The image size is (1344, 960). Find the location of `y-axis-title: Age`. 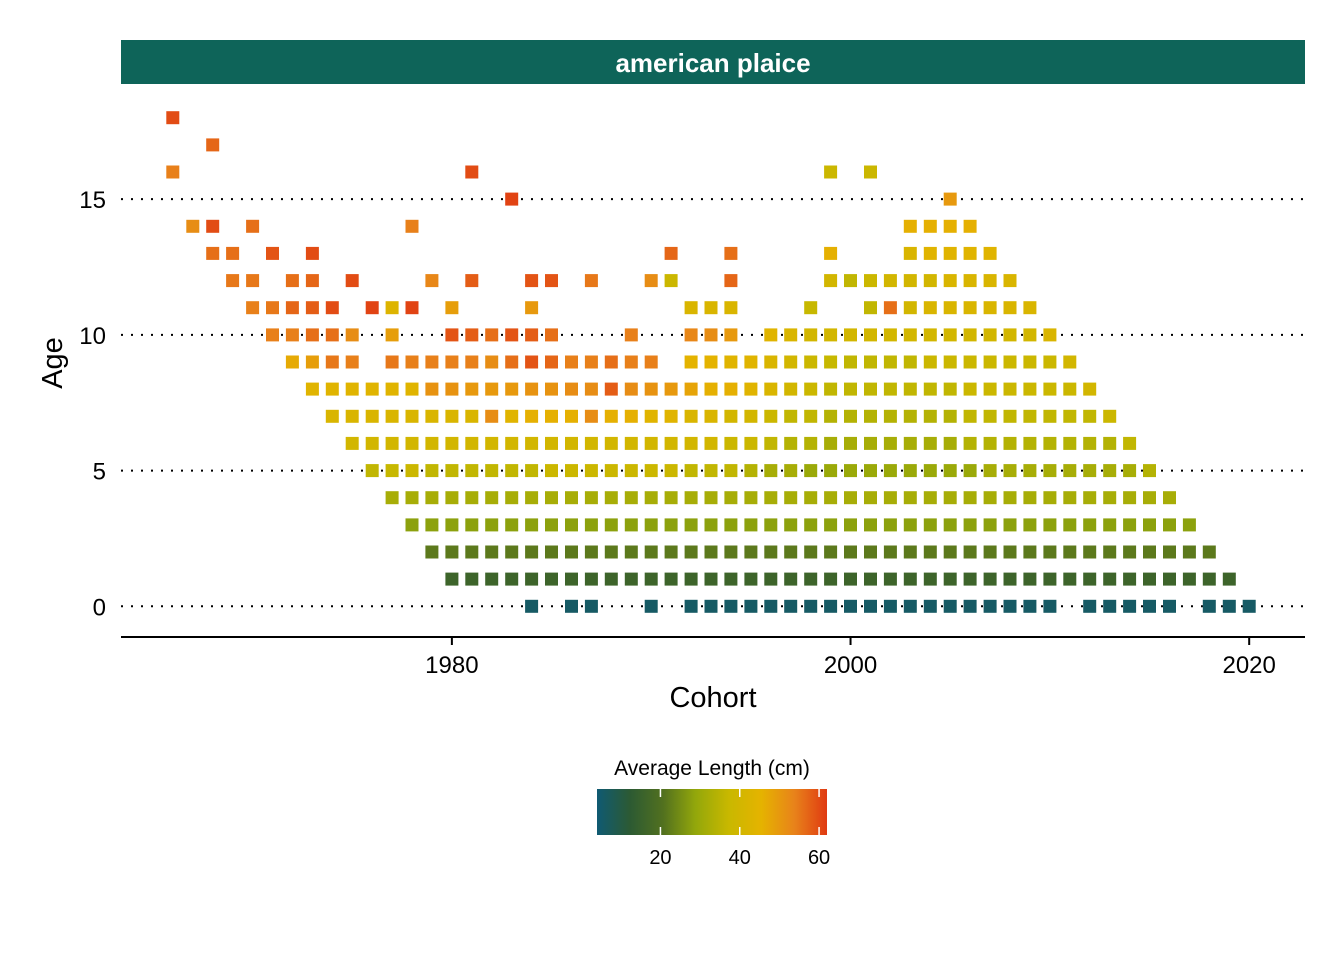

y-axis-title: Age is located at coordinates (53, 363).